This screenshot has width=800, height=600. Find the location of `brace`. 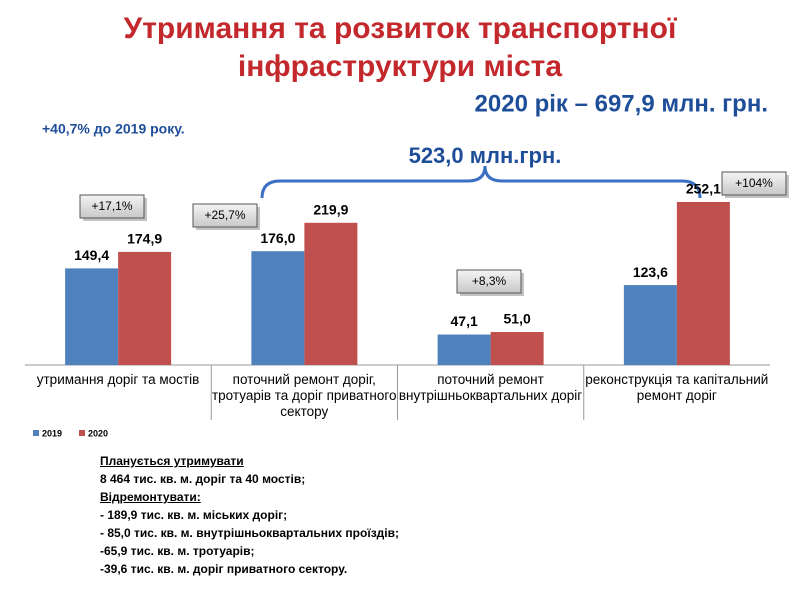

brace is located at coordinates (481, 182).